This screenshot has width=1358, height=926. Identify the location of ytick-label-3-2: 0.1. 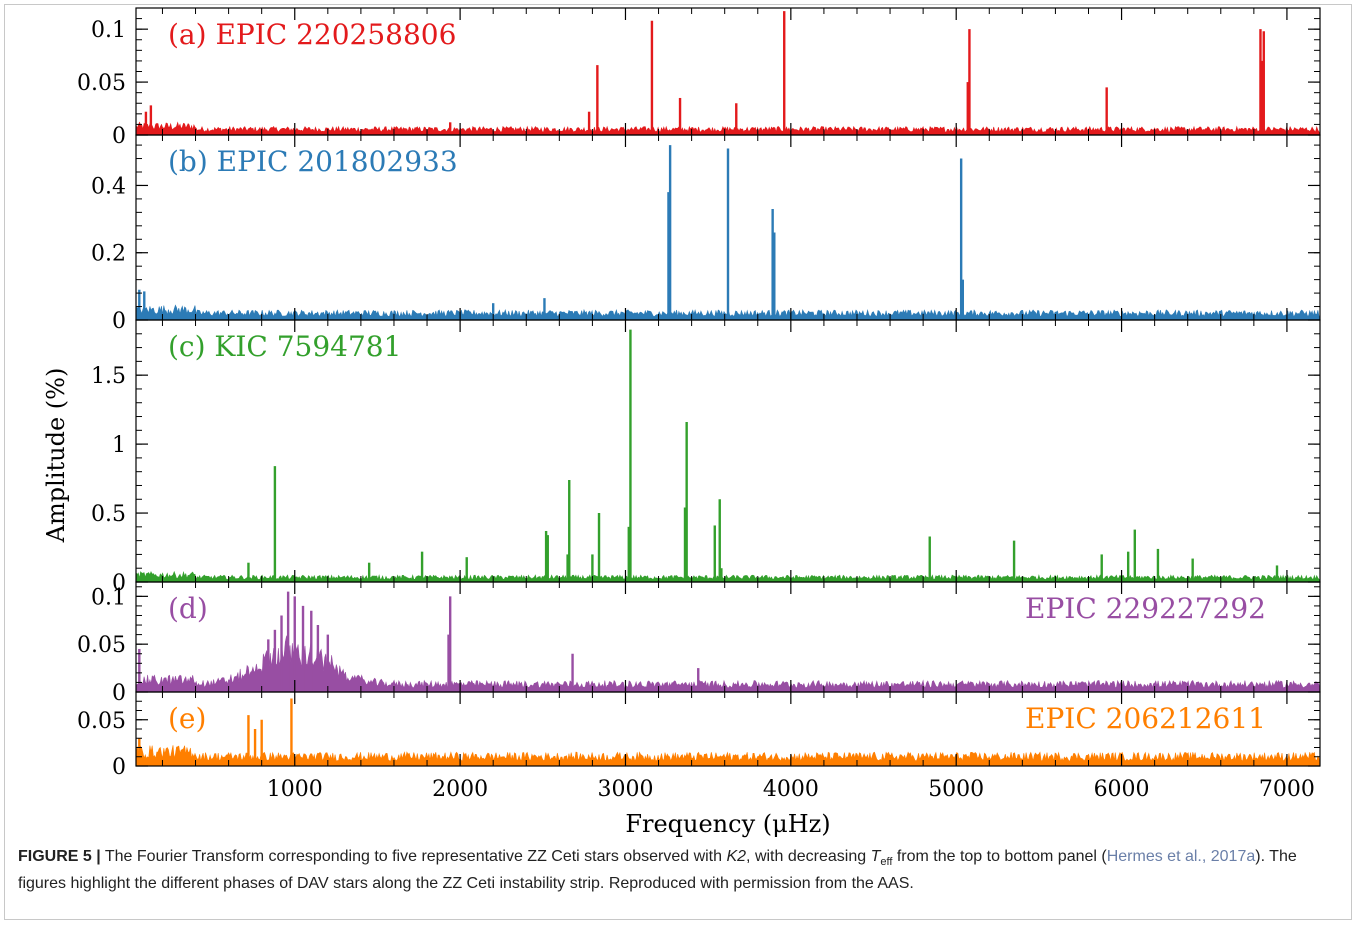
(108, 597).